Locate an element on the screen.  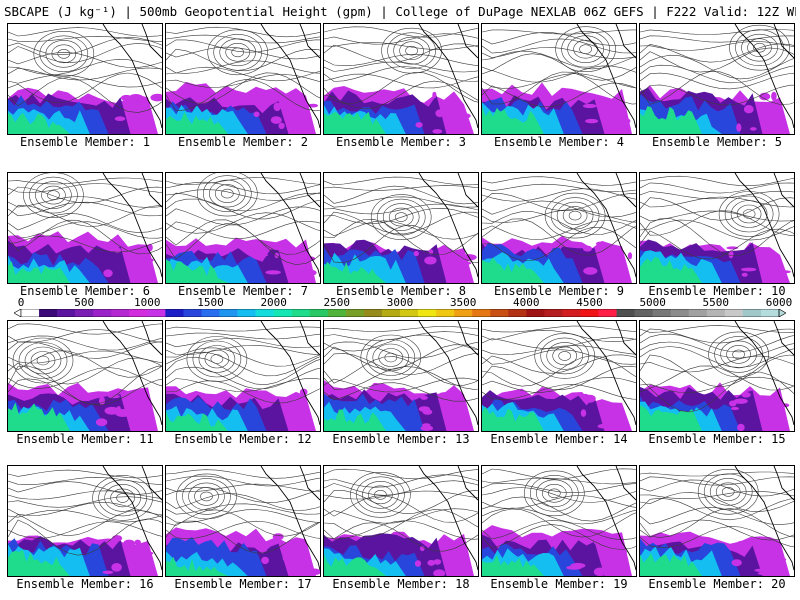
ensemble-member-label: Ensemble Member: 11 is located at coordinates (85, 439).